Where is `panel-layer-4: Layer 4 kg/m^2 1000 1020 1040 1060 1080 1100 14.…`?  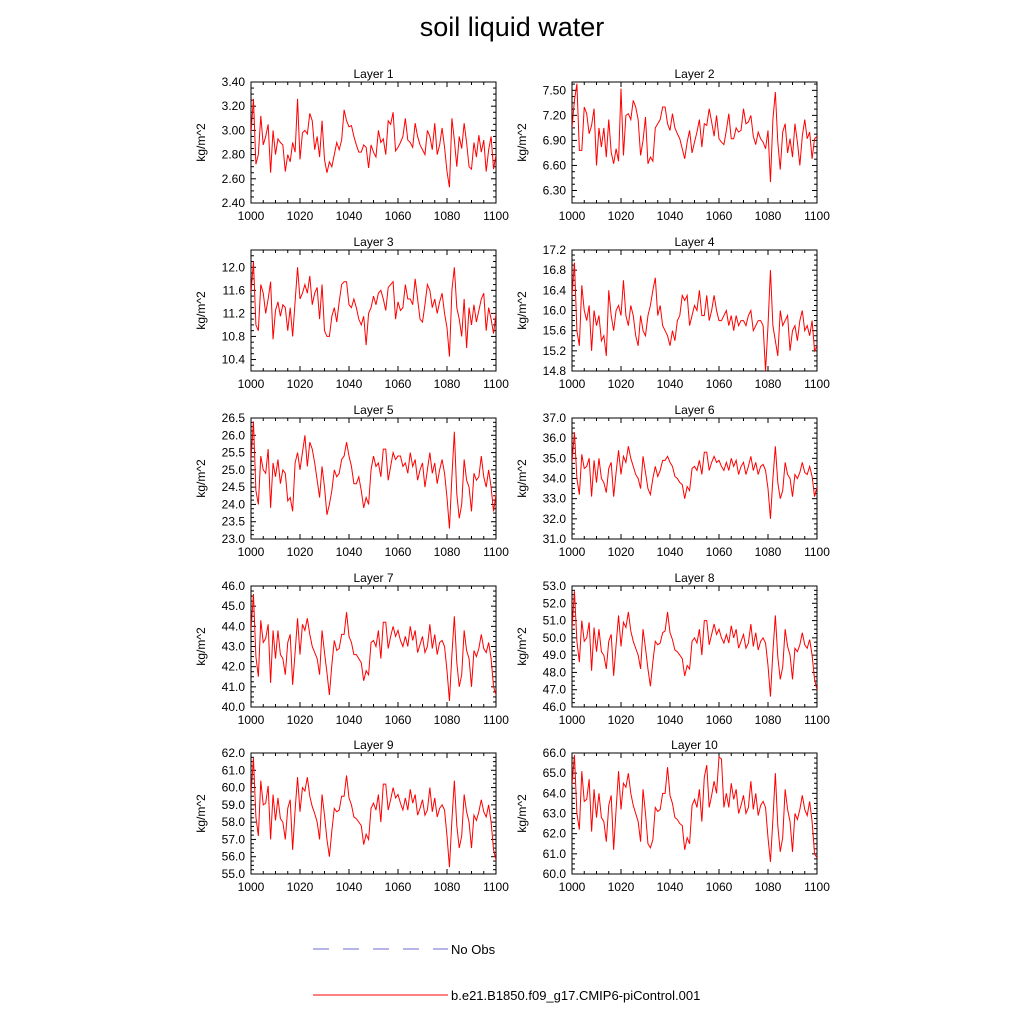 panel-layer-4: Layer 4 kg/m^2 1000 1020 1040 1060 1080 1100 14.… is located at coordinates (672, 313).